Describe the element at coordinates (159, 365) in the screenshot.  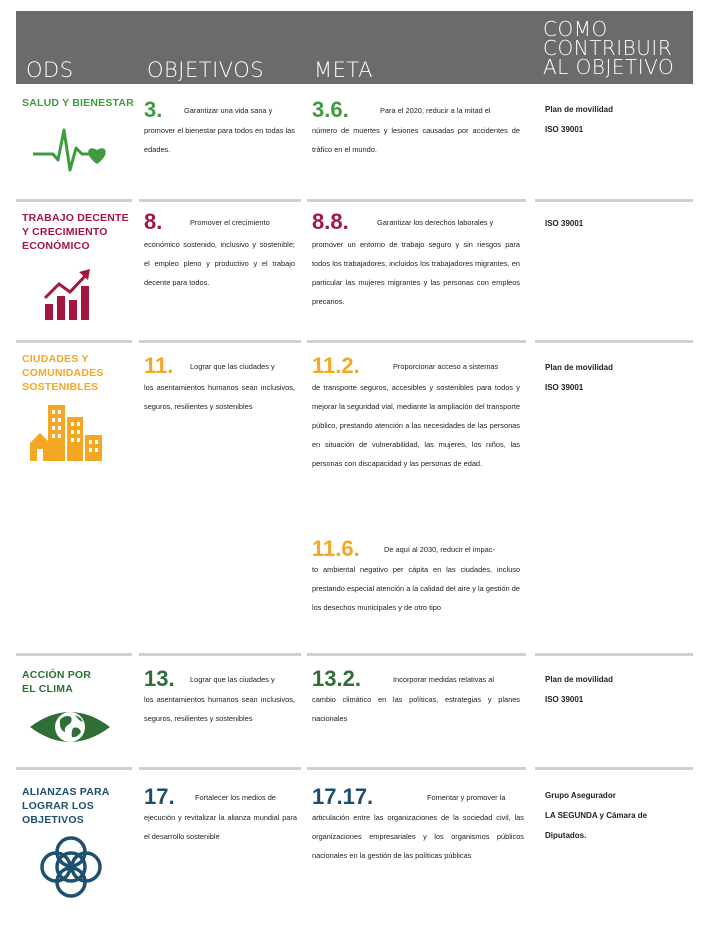
I see `objective-number: 11.` at that location.